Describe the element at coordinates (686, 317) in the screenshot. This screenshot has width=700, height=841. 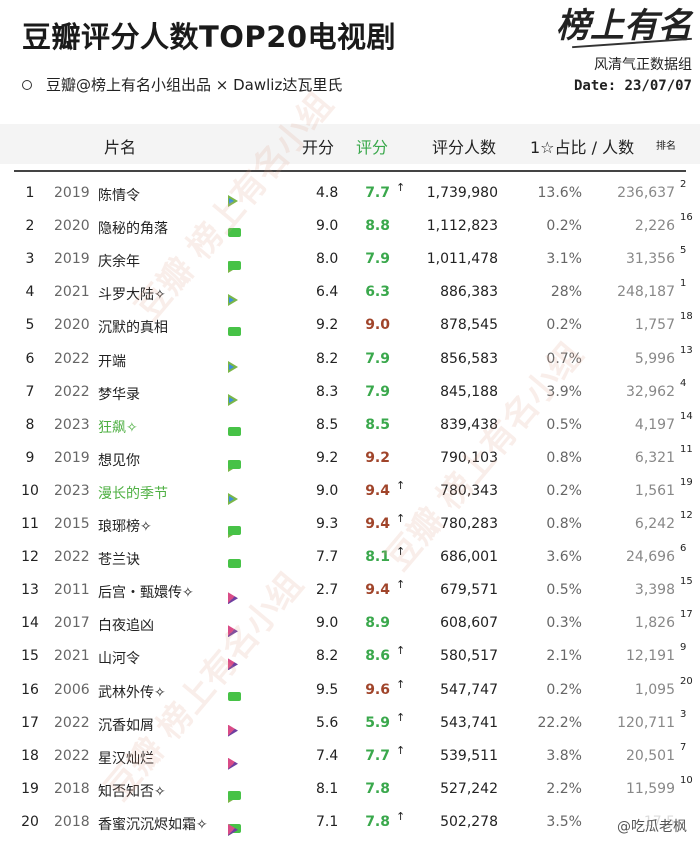
I see `one-star-rank-cell: 18` at that location.